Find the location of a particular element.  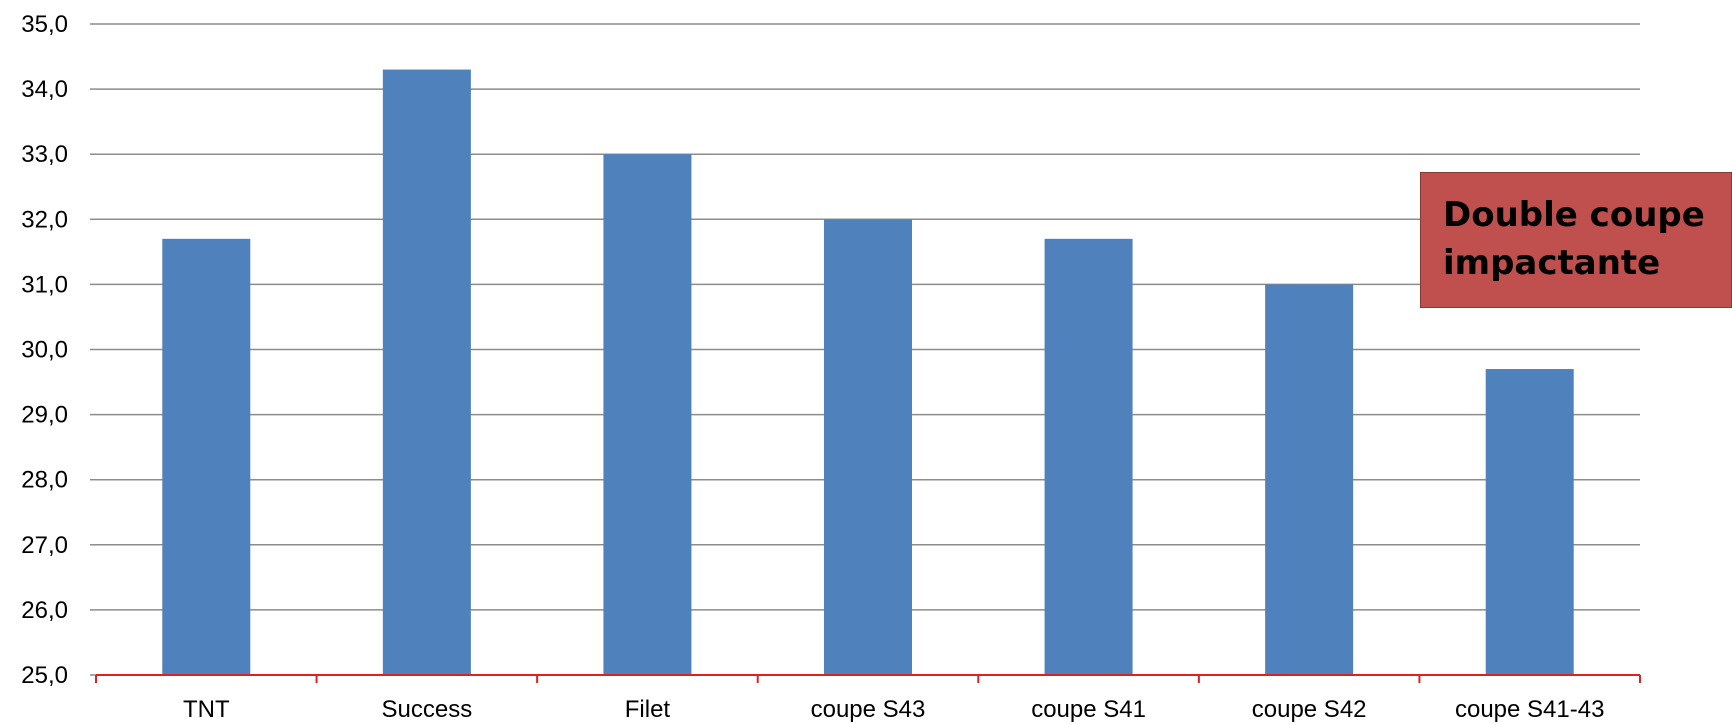

y-tick-label: 27,0 is located at coordinates (44, 545).